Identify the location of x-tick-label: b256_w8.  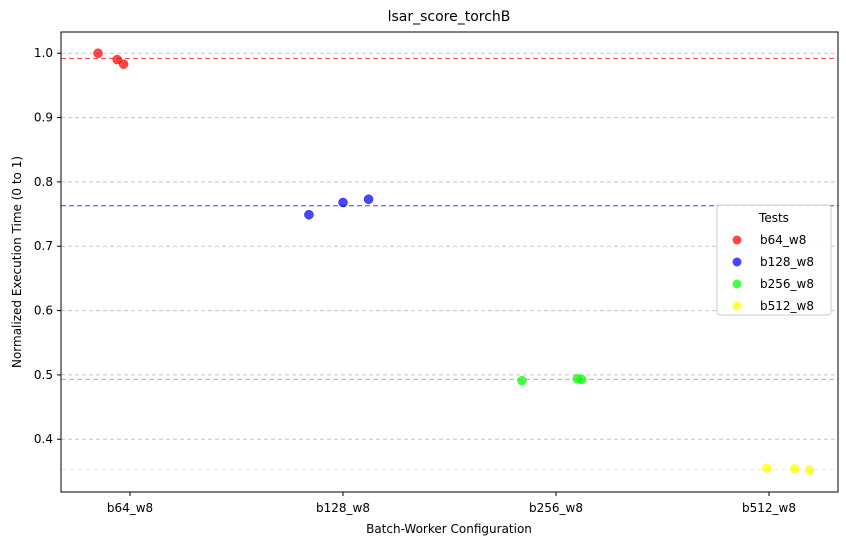
(556, 508).